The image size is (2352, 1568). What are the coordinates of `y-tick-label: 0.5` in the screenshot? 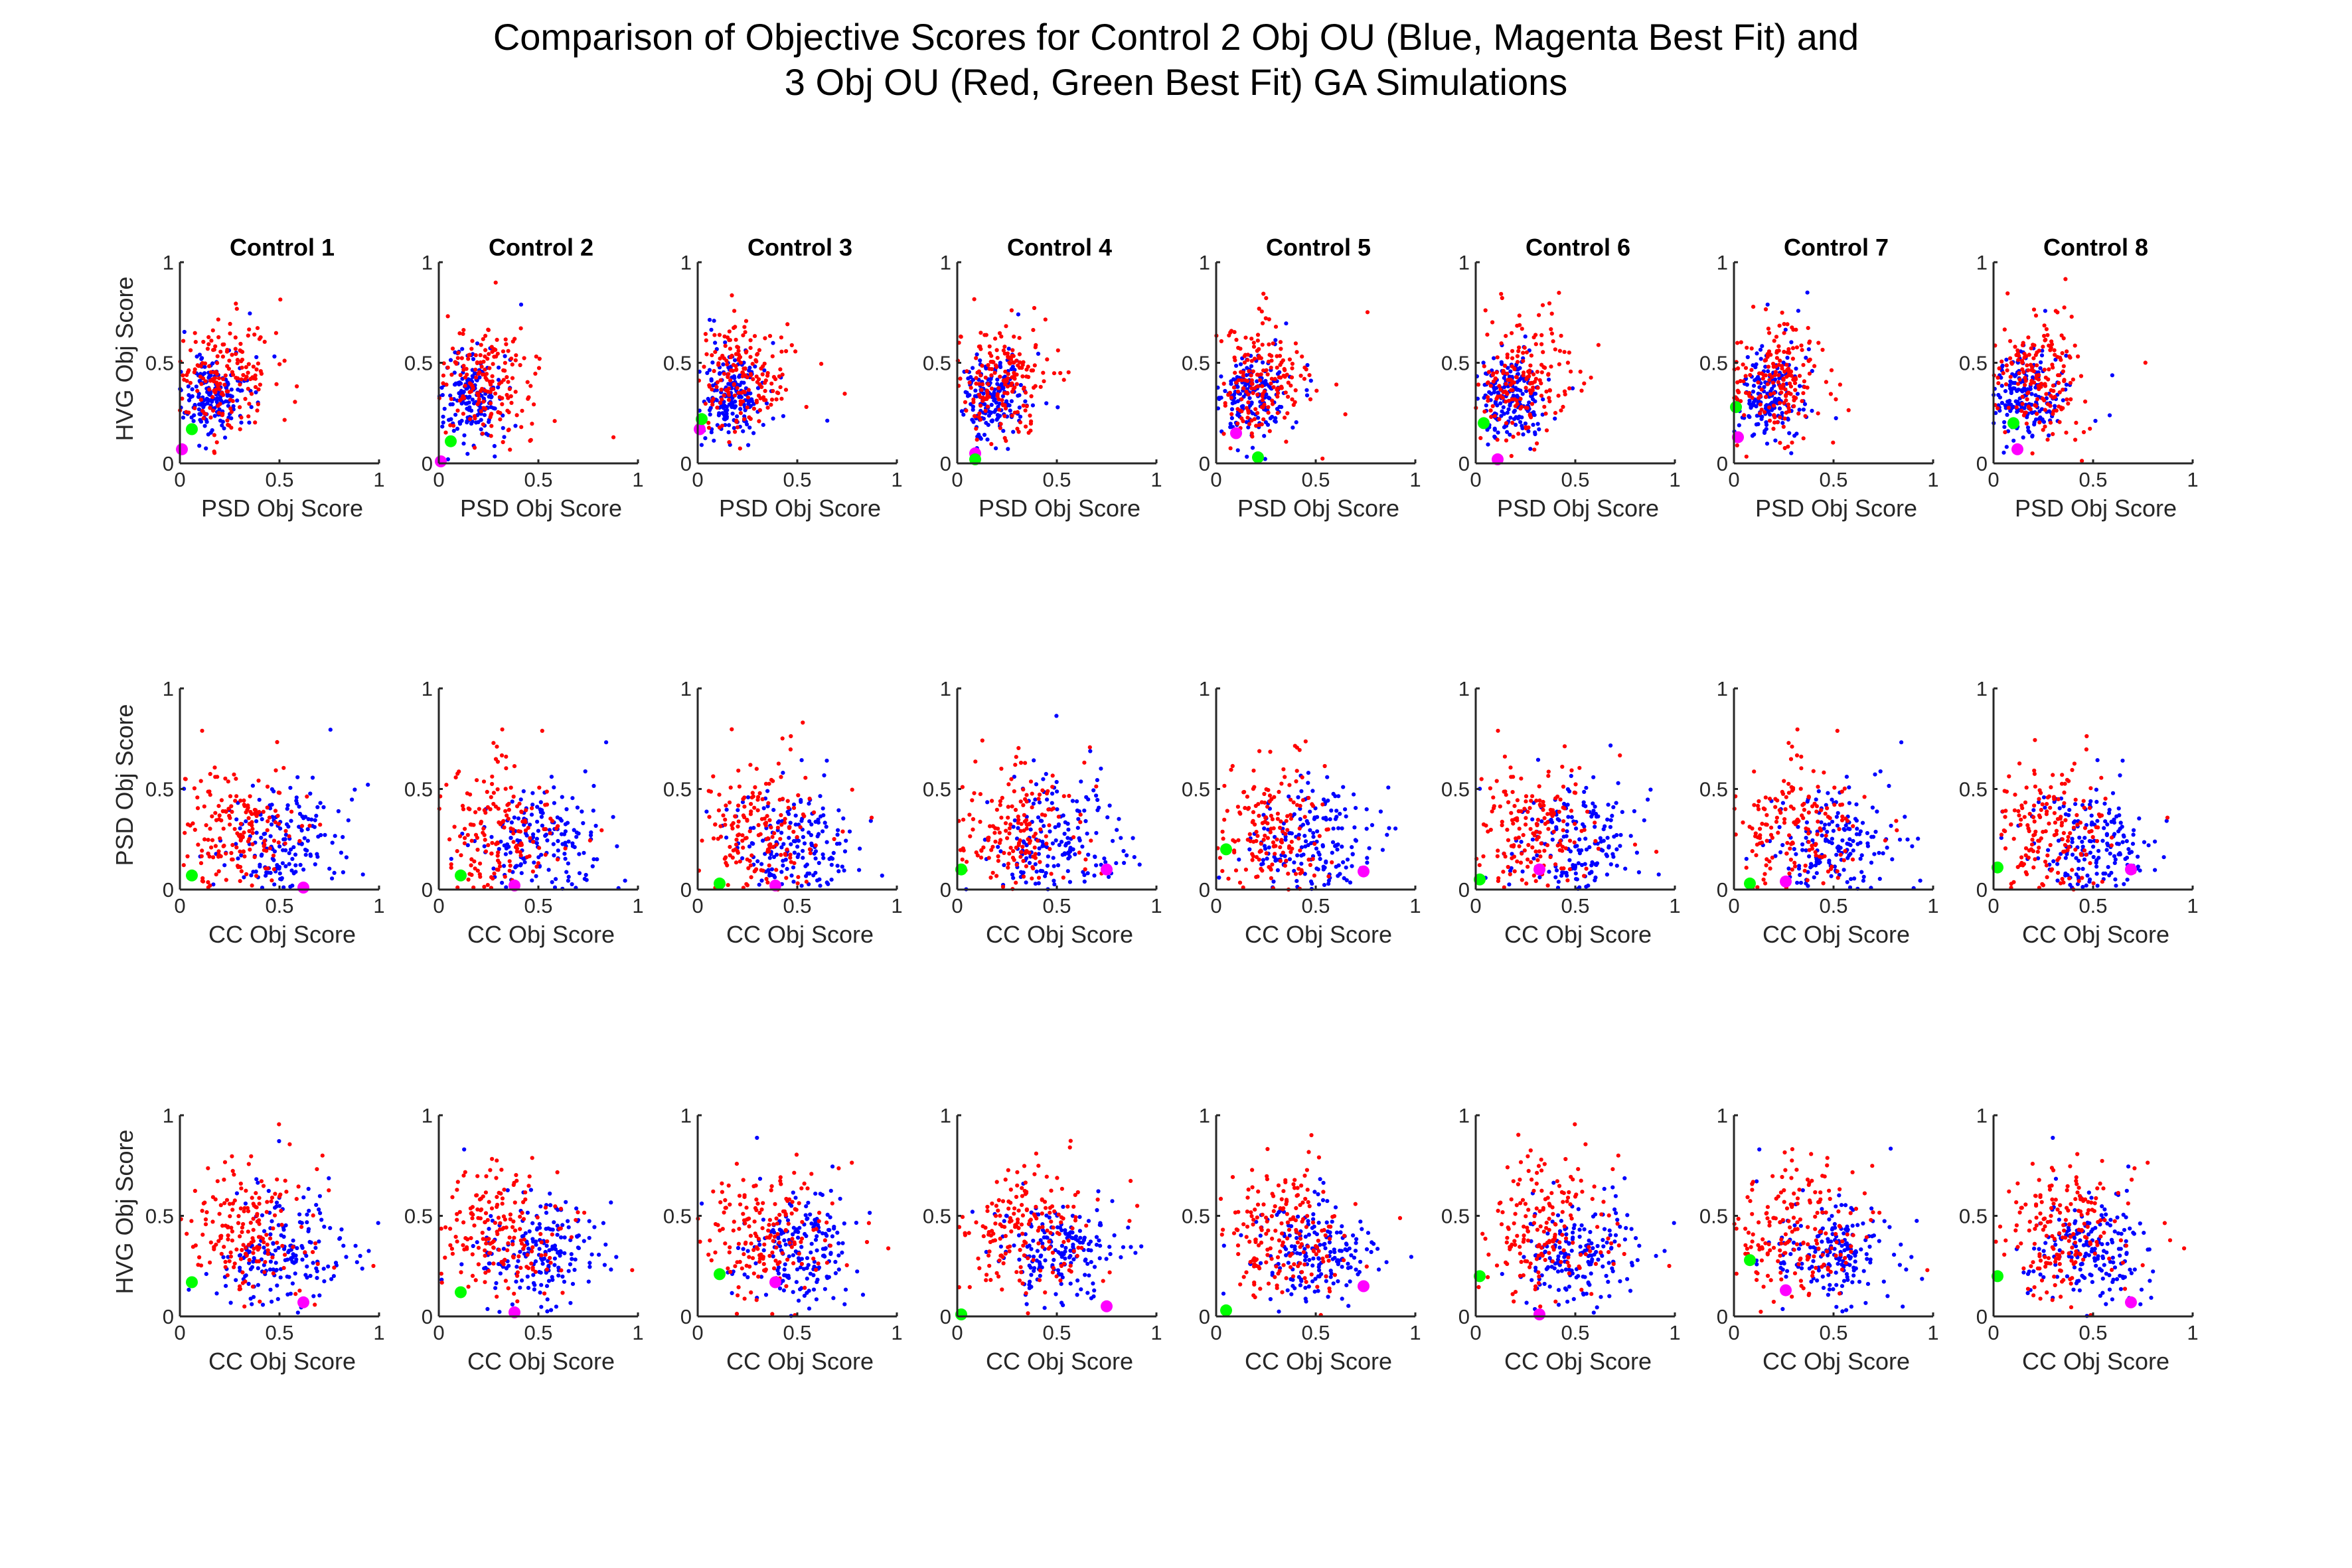 It's located at (1713, 364).